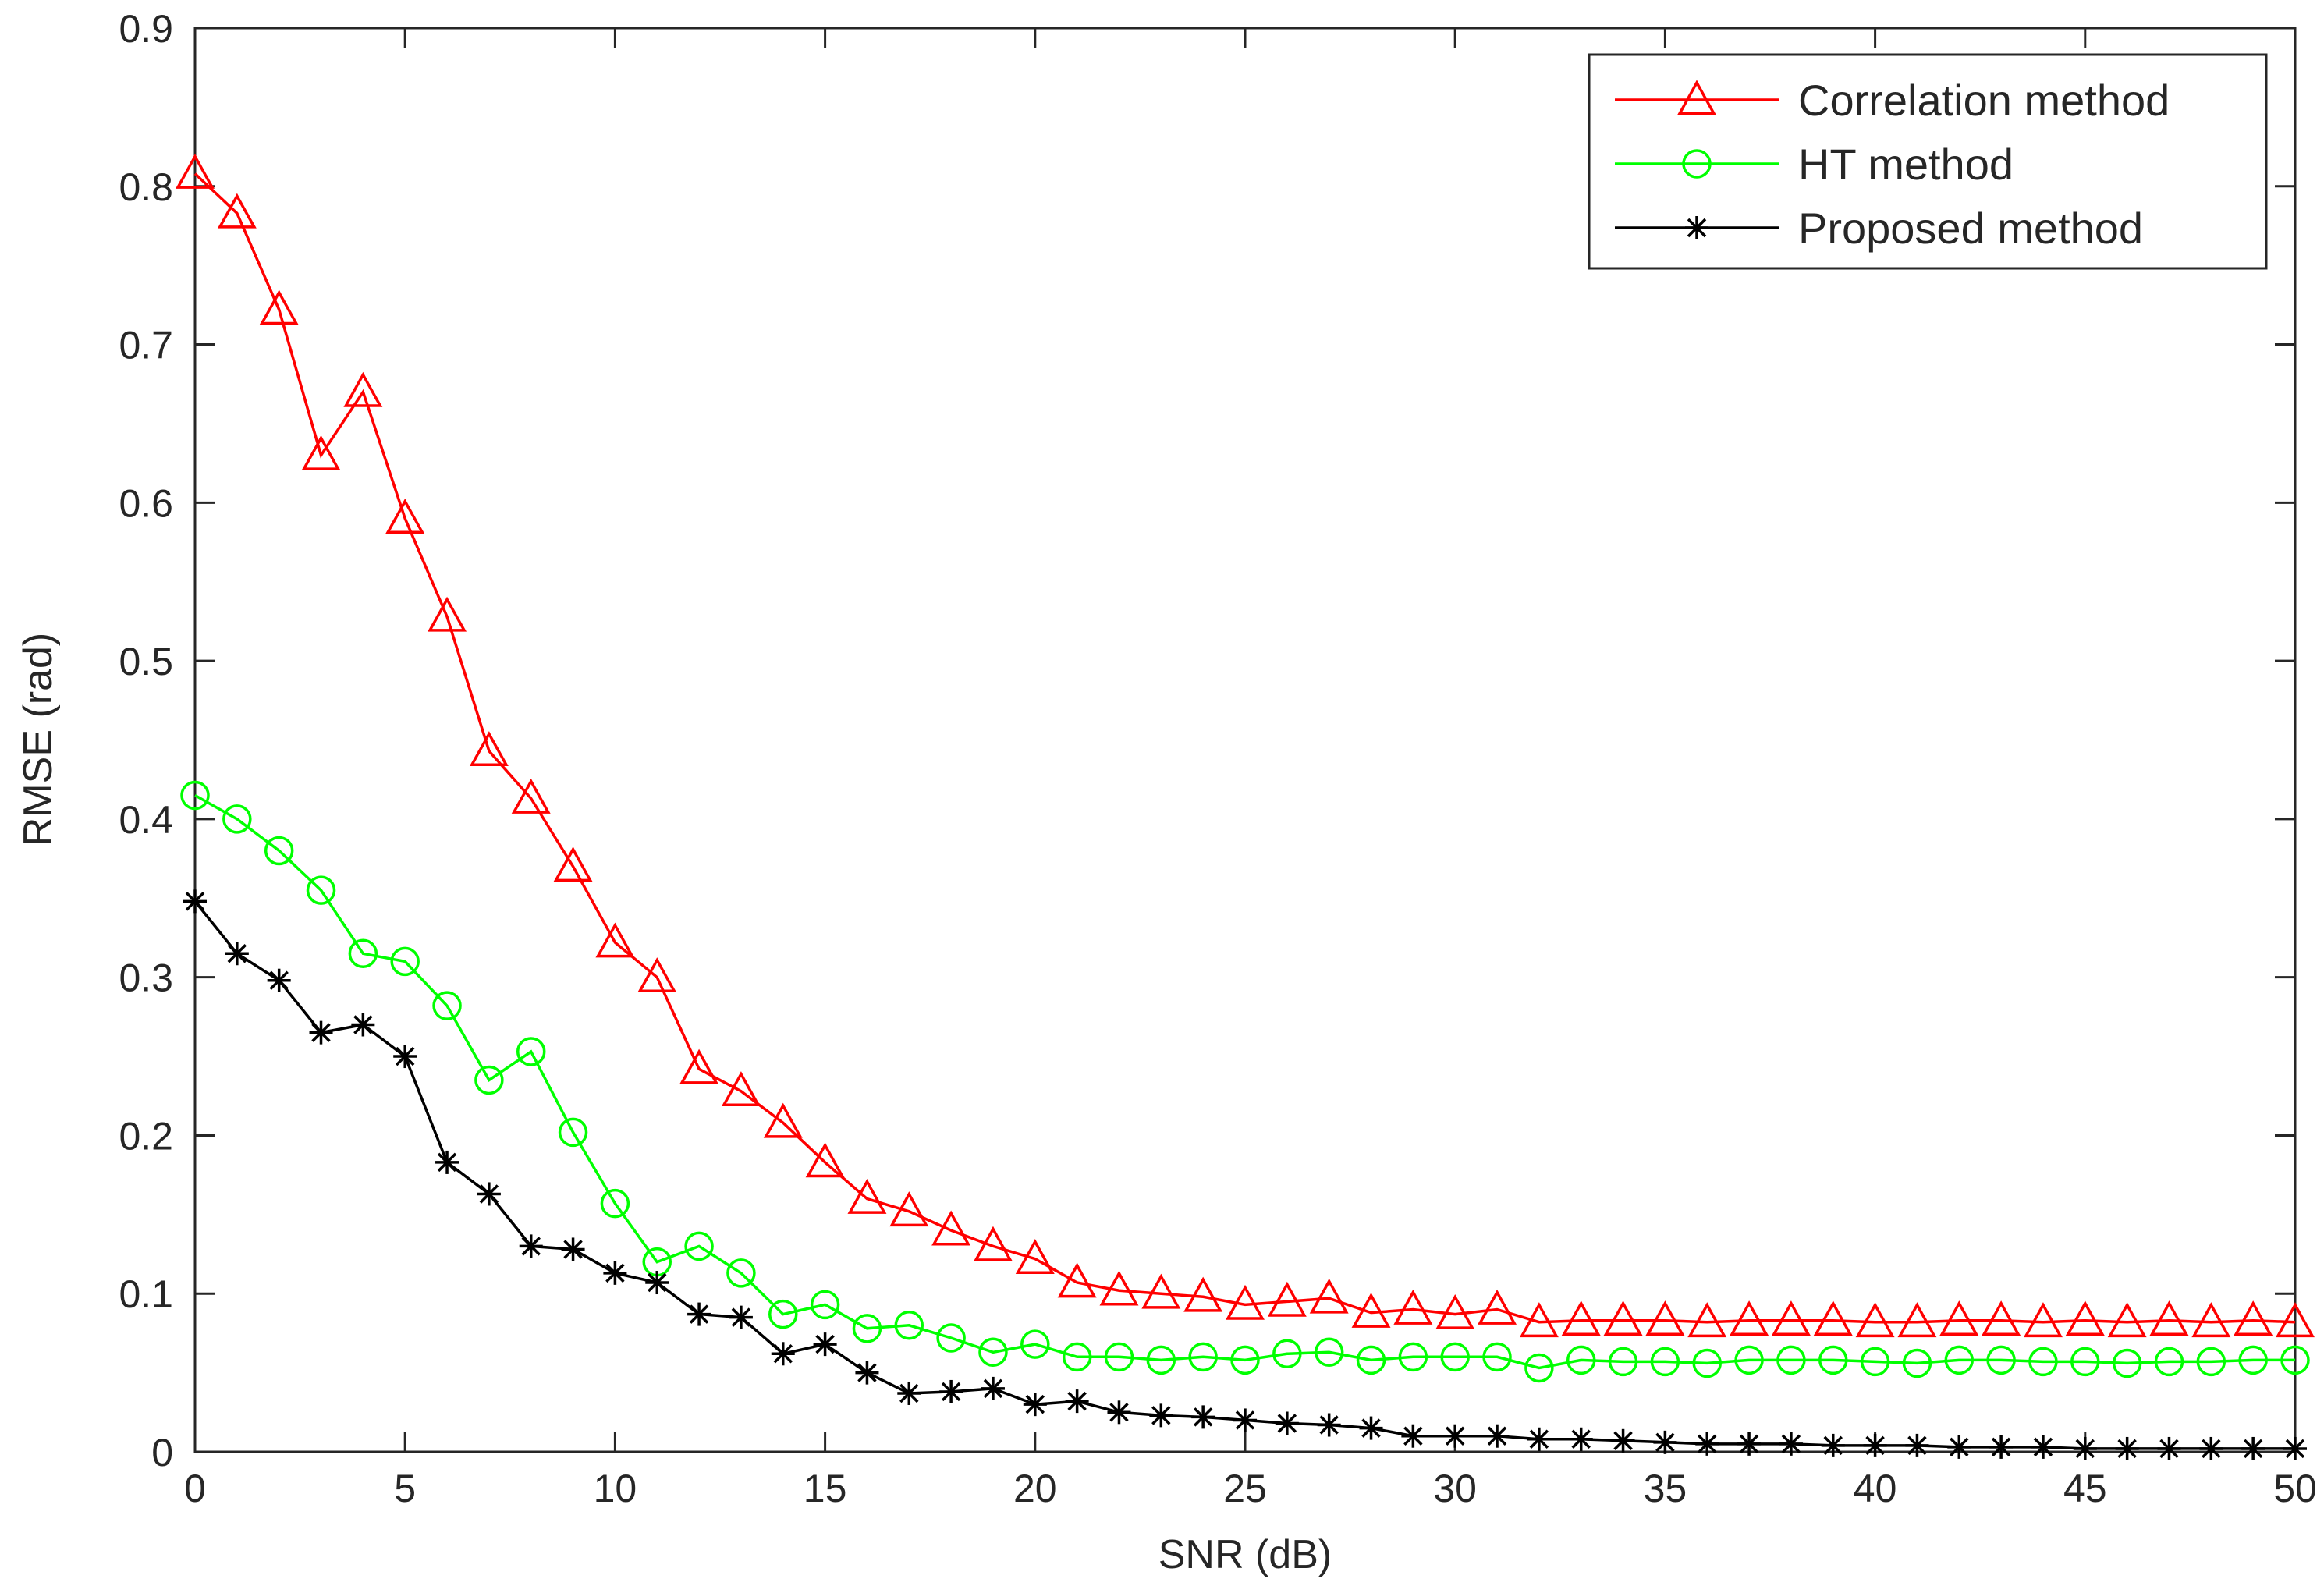 Image resolution: width=2324 pixels, height=1586 pixels. I want to click on x-tick-label: 0, so click(195, 1488).